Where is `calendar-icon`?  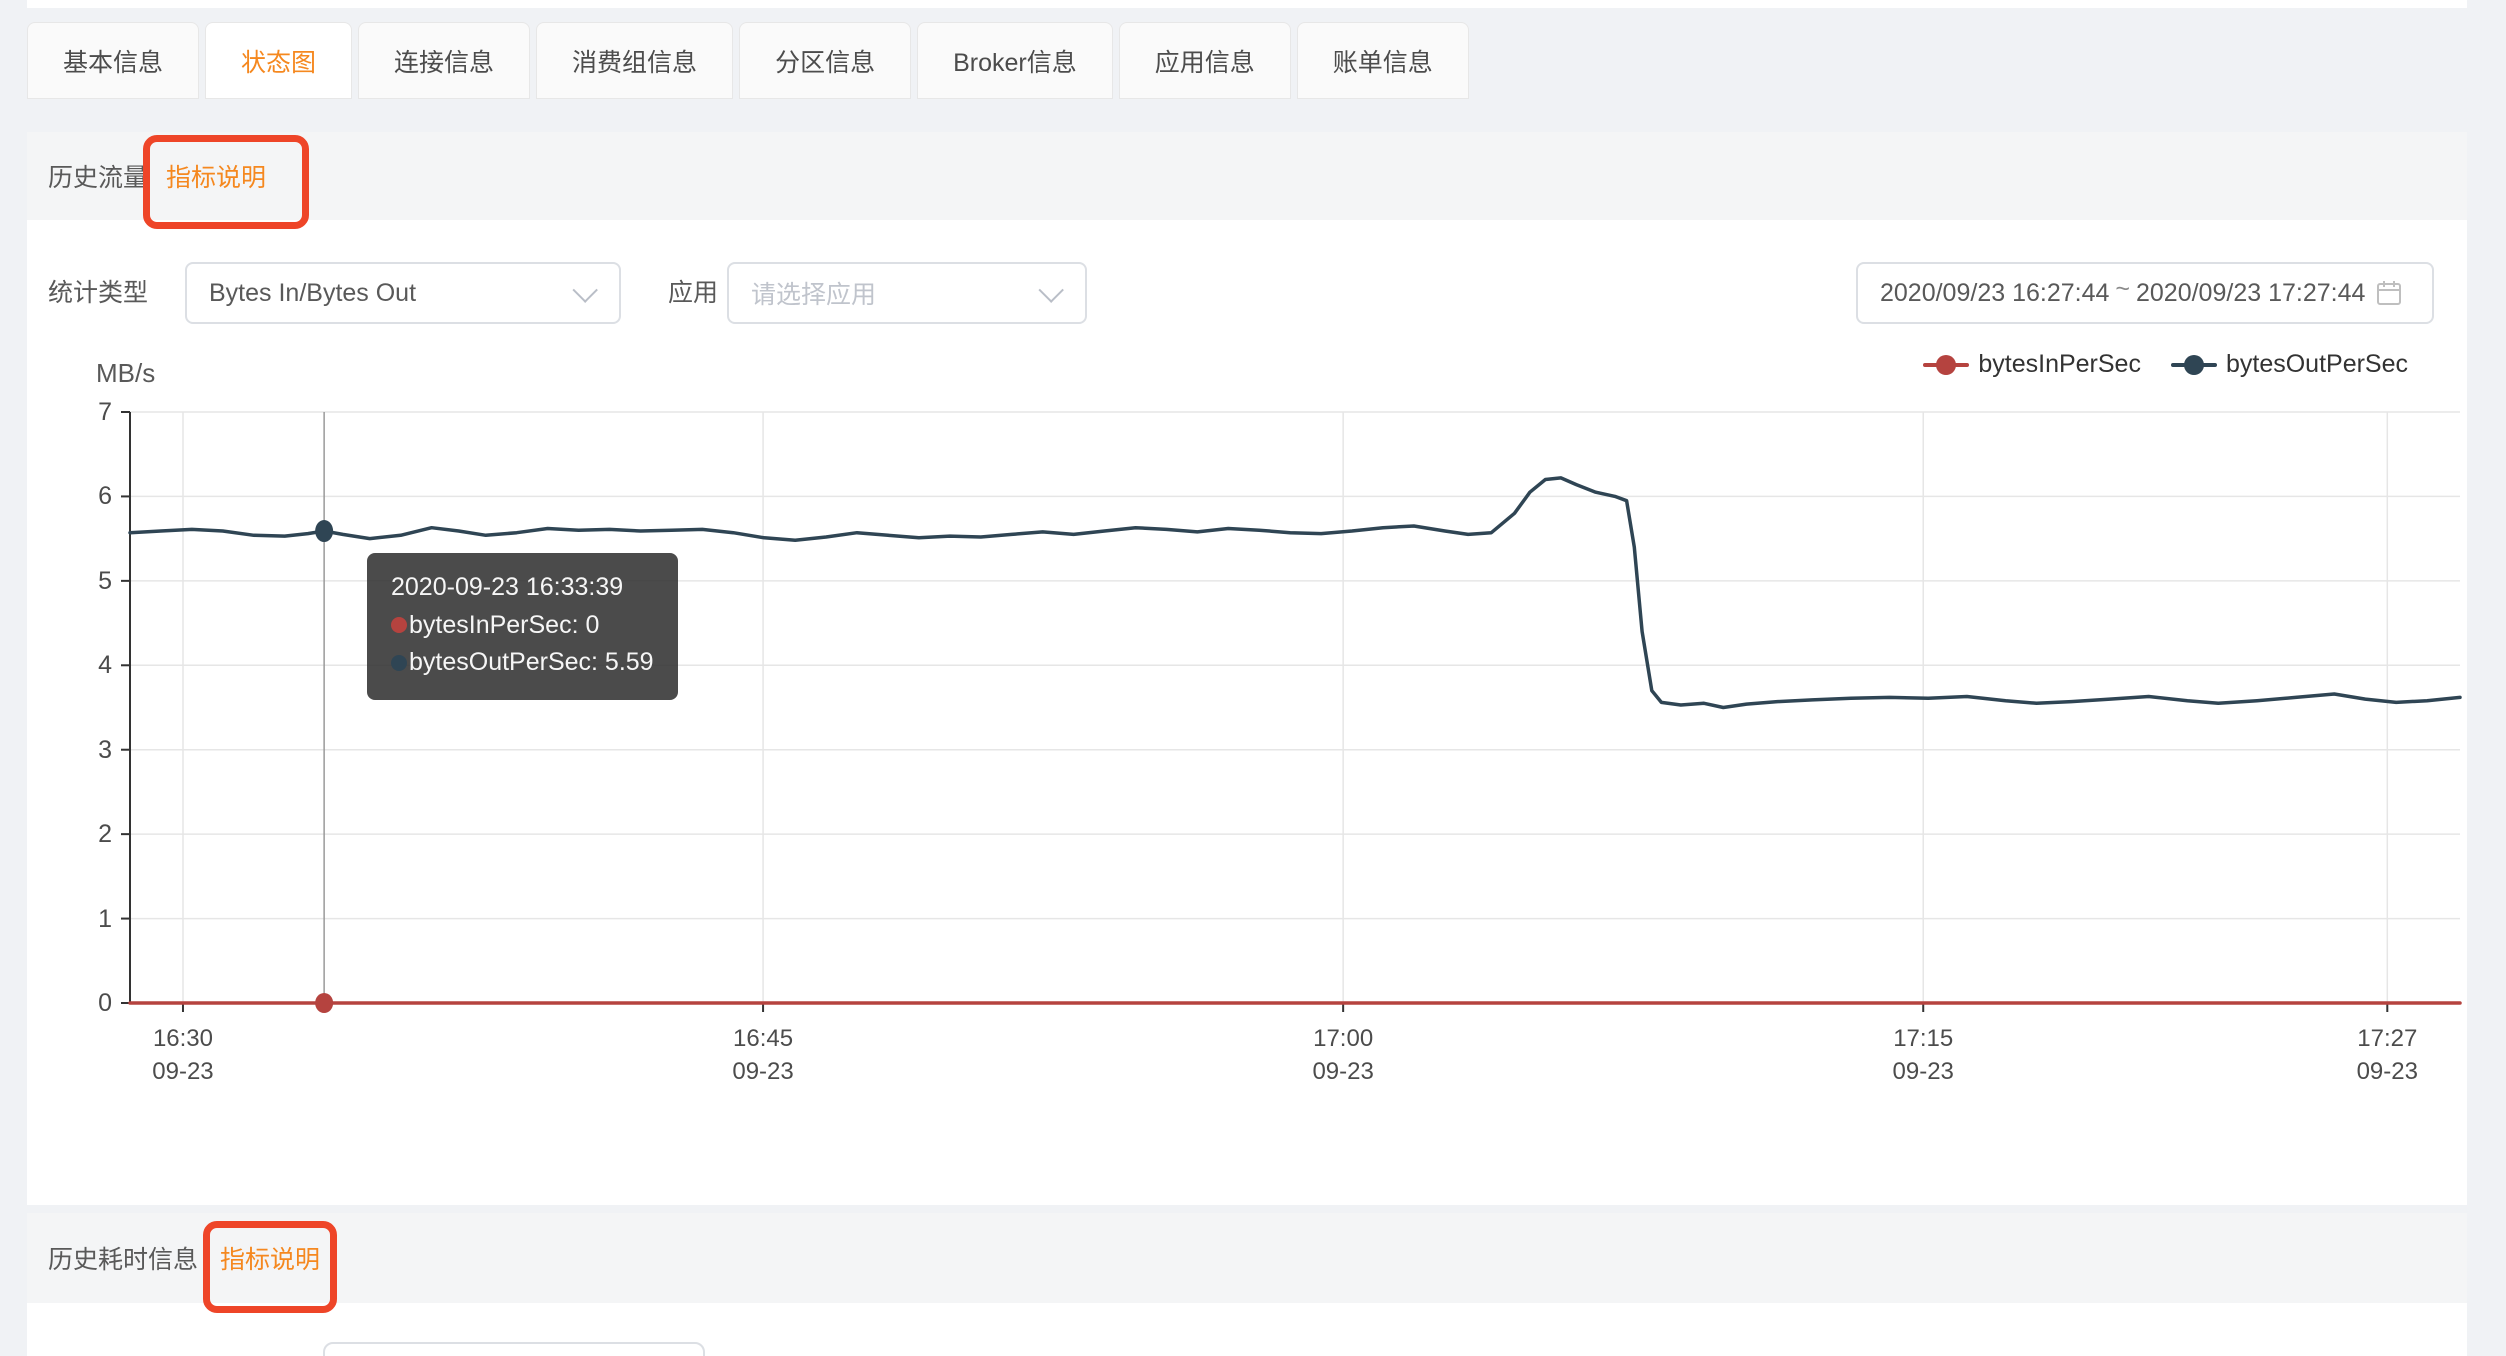
calendar-icon is located at coordinates (2389, 293).